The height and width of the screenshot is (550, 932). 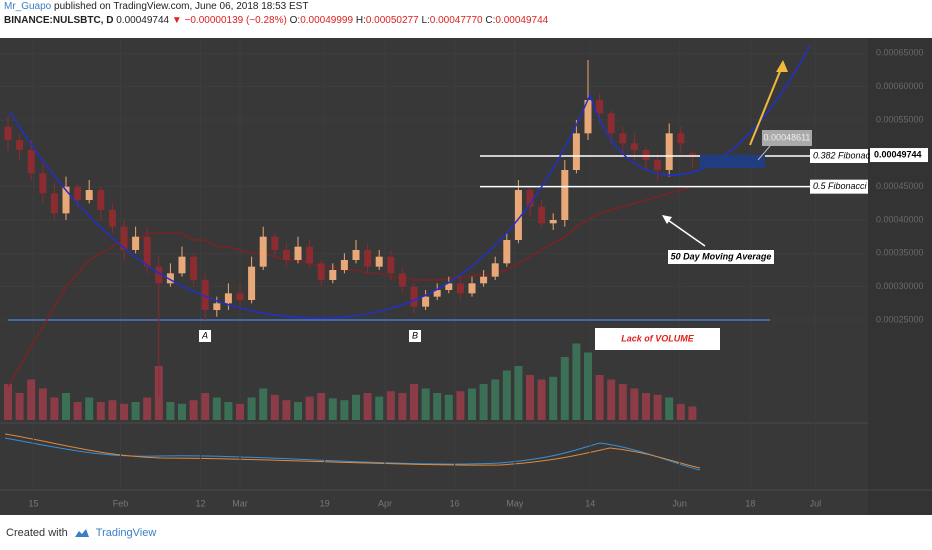 What do you see at coordinates (764, 153) in the screenshot?
I see `callout` at bounding box center [764, 153].